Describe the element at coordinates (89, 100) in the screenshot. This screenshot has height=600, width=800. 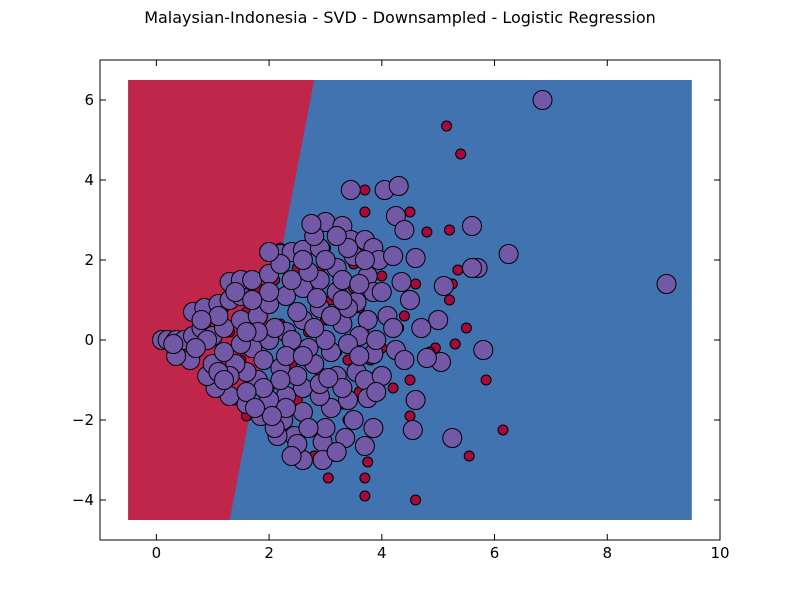
I see `y-tick-label: 6` at that location.